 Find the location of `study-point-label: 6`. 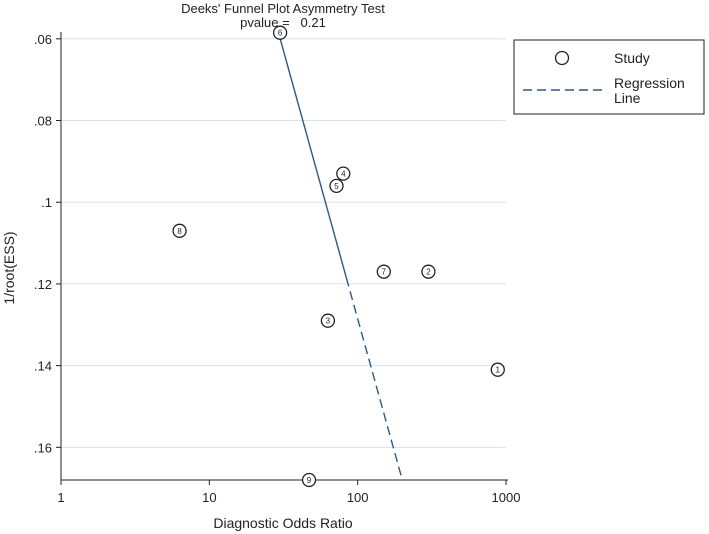

study-point-label: 6 is located at coordinates (280, 33).